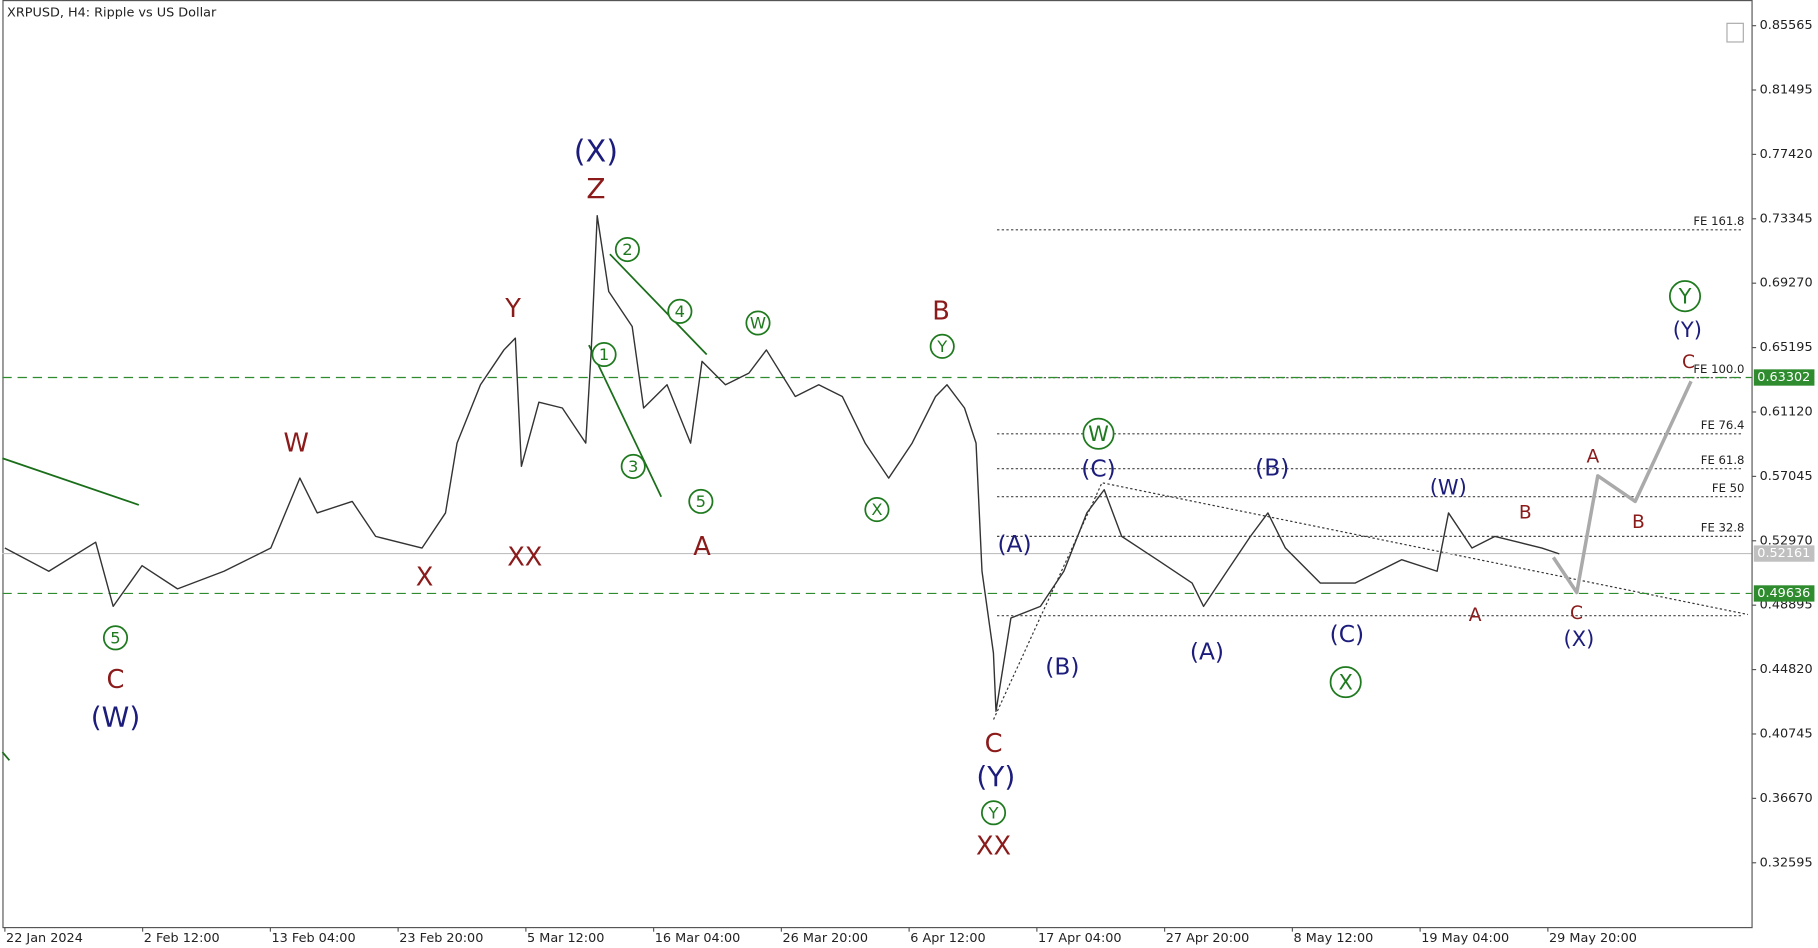 This screenshot has height=948, width=1818. I want to click on wave-label: 2, so click(627, 249).